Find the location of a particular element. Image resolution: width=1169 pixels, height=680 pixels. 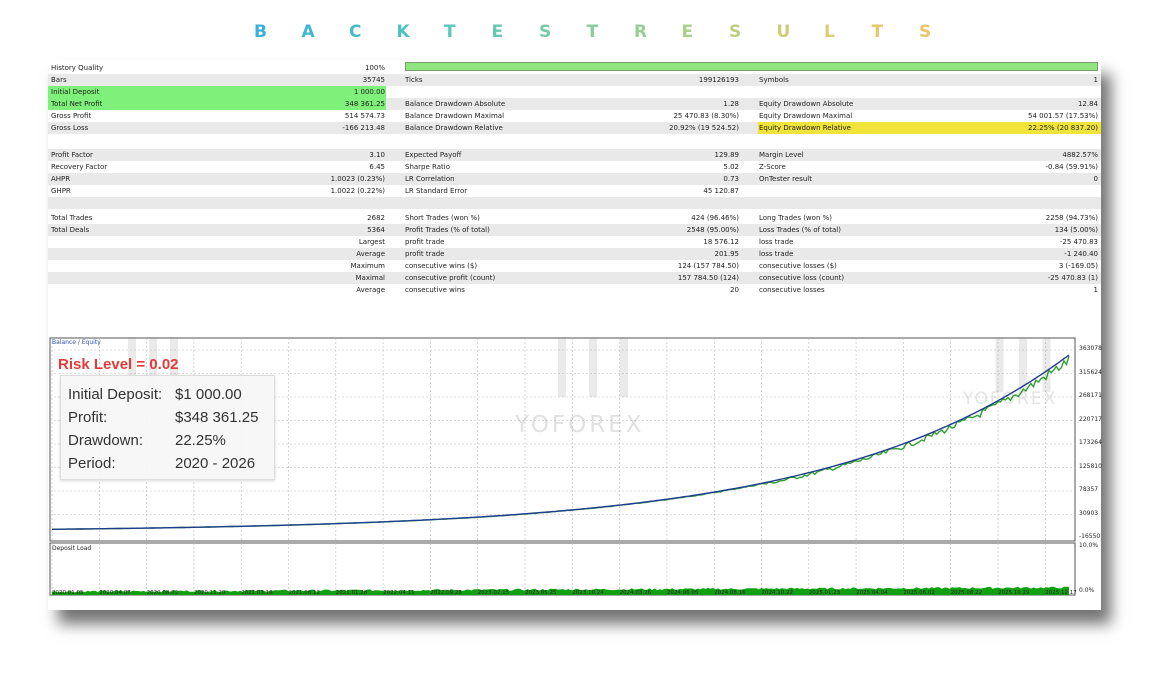

stats-row: History Quality 100% is located at coordinates (574, 68).